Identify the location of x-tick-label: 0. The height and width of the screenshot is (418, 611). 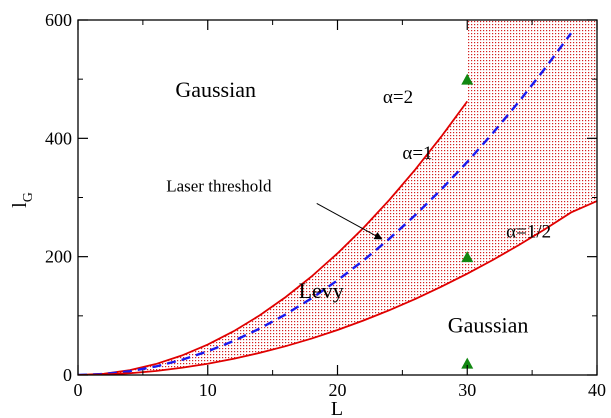
(78, 390).